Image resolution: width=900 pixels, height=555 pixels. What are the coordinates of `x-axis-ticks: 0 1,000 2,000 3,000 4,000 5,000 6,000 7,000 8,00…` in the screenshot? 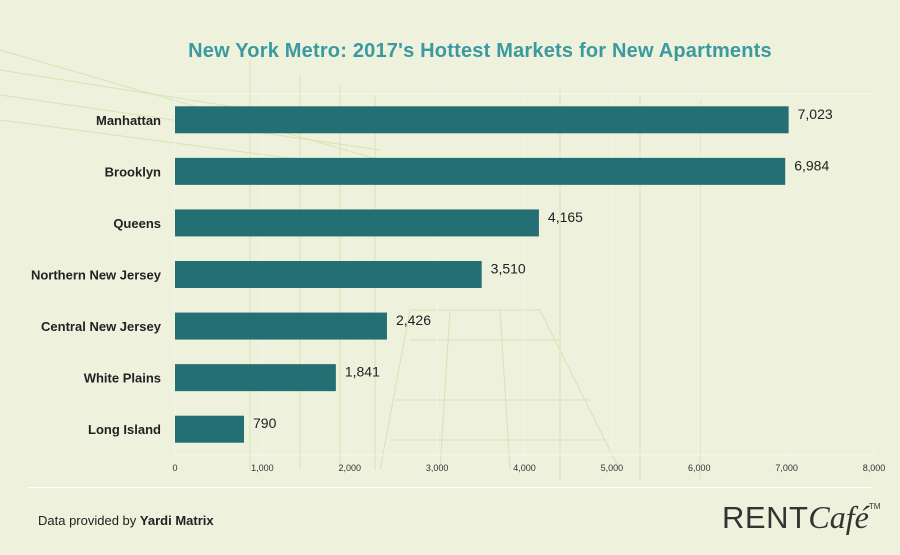 It's located at (528, 468).